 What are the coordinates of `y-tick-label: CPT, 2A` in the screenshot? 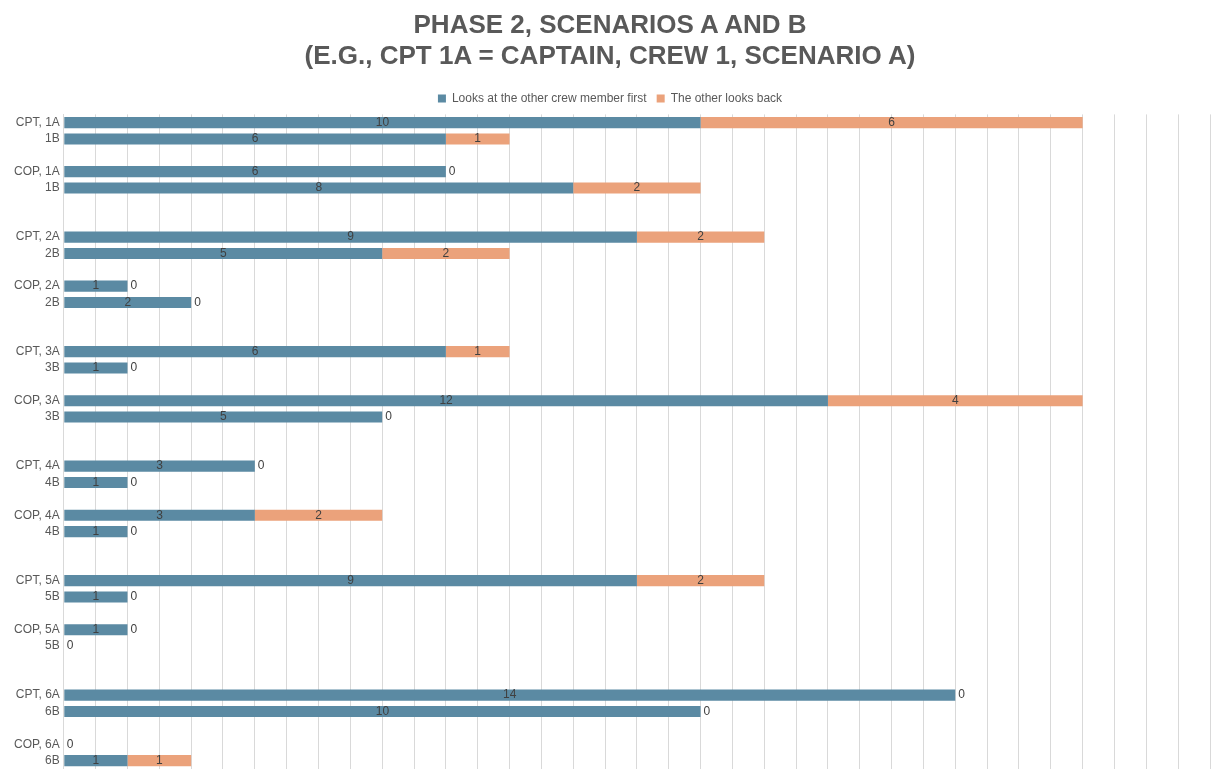 It's located at (37, 236).